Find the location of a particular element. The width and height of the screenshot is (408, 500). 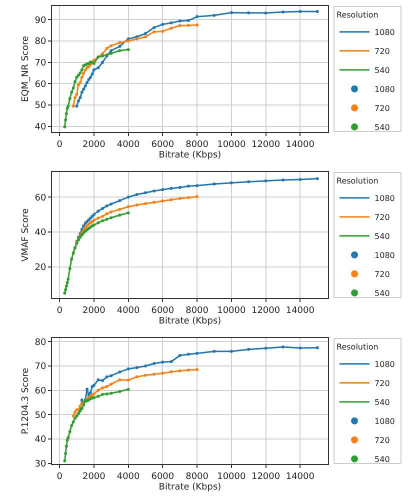

x-tick-label: 6000 is located at coordinates (162, 311).